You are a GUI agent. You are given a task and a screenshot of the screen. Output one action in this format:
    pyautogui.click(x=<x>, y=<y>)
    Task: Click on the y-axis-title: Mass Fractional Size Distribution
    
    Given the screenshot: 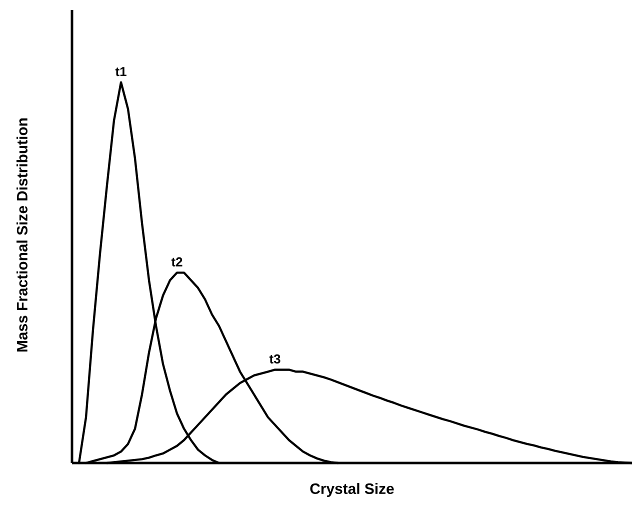 What is the action you would take?
    pyautogui.click(x=22, y=235)
    